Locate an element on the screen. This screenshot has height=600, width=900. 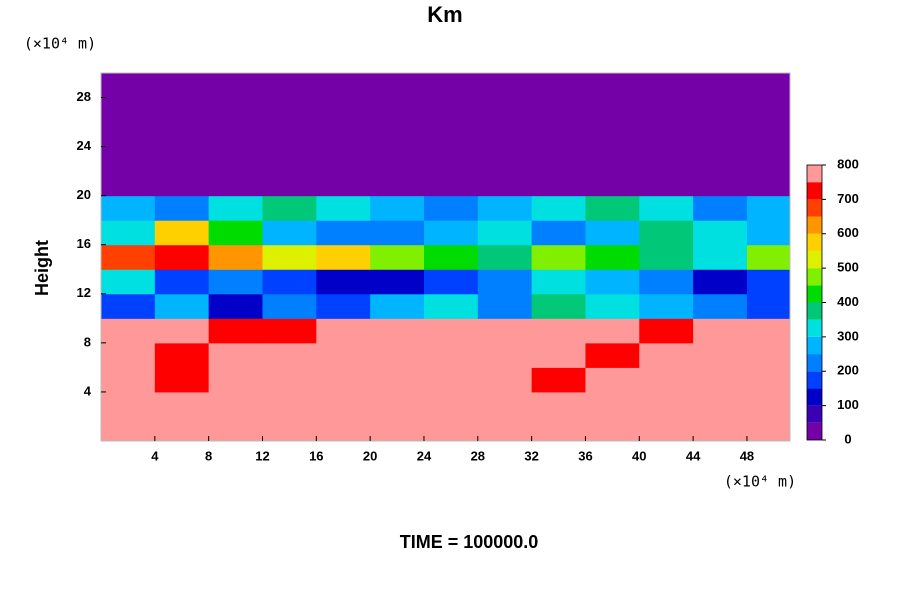
colorbar-tick-label: 200 is located at coordinates (848, 370).